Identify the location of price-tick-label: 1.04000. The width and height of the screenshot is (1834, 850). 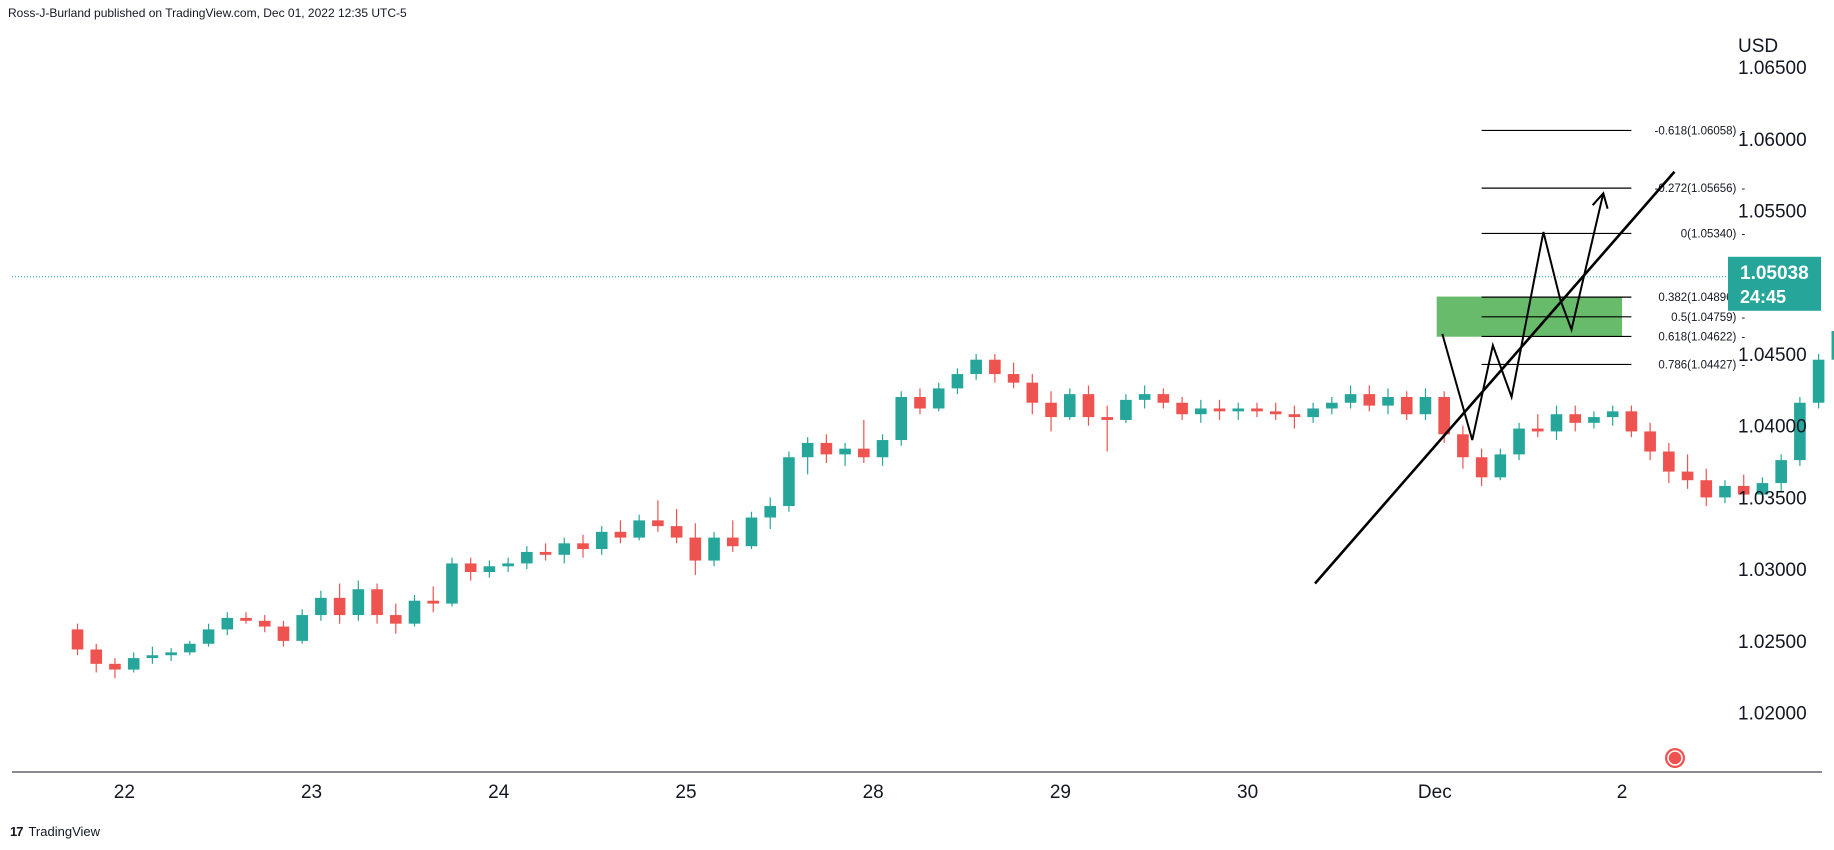
(1772, 427).